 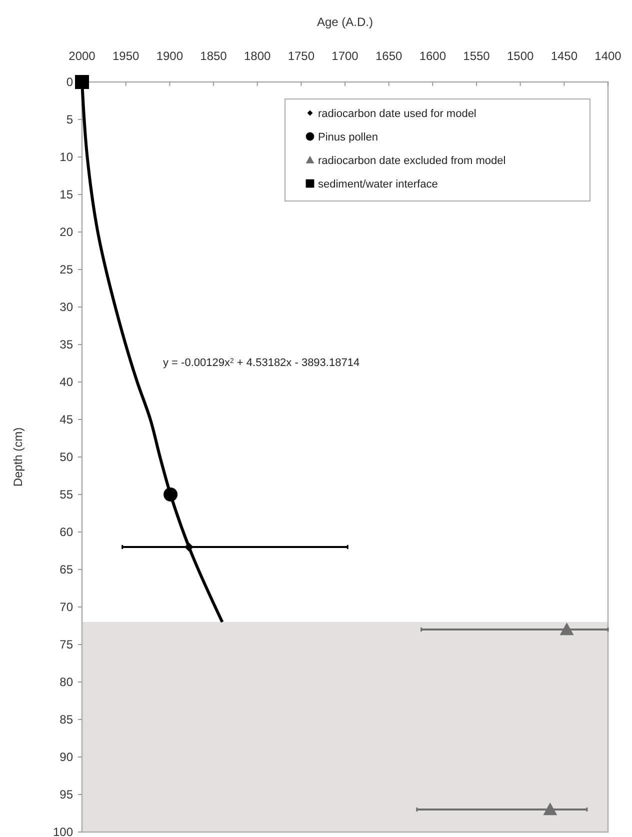 I want to click on x-tick-label: 1500, so click(x=520, y=56).